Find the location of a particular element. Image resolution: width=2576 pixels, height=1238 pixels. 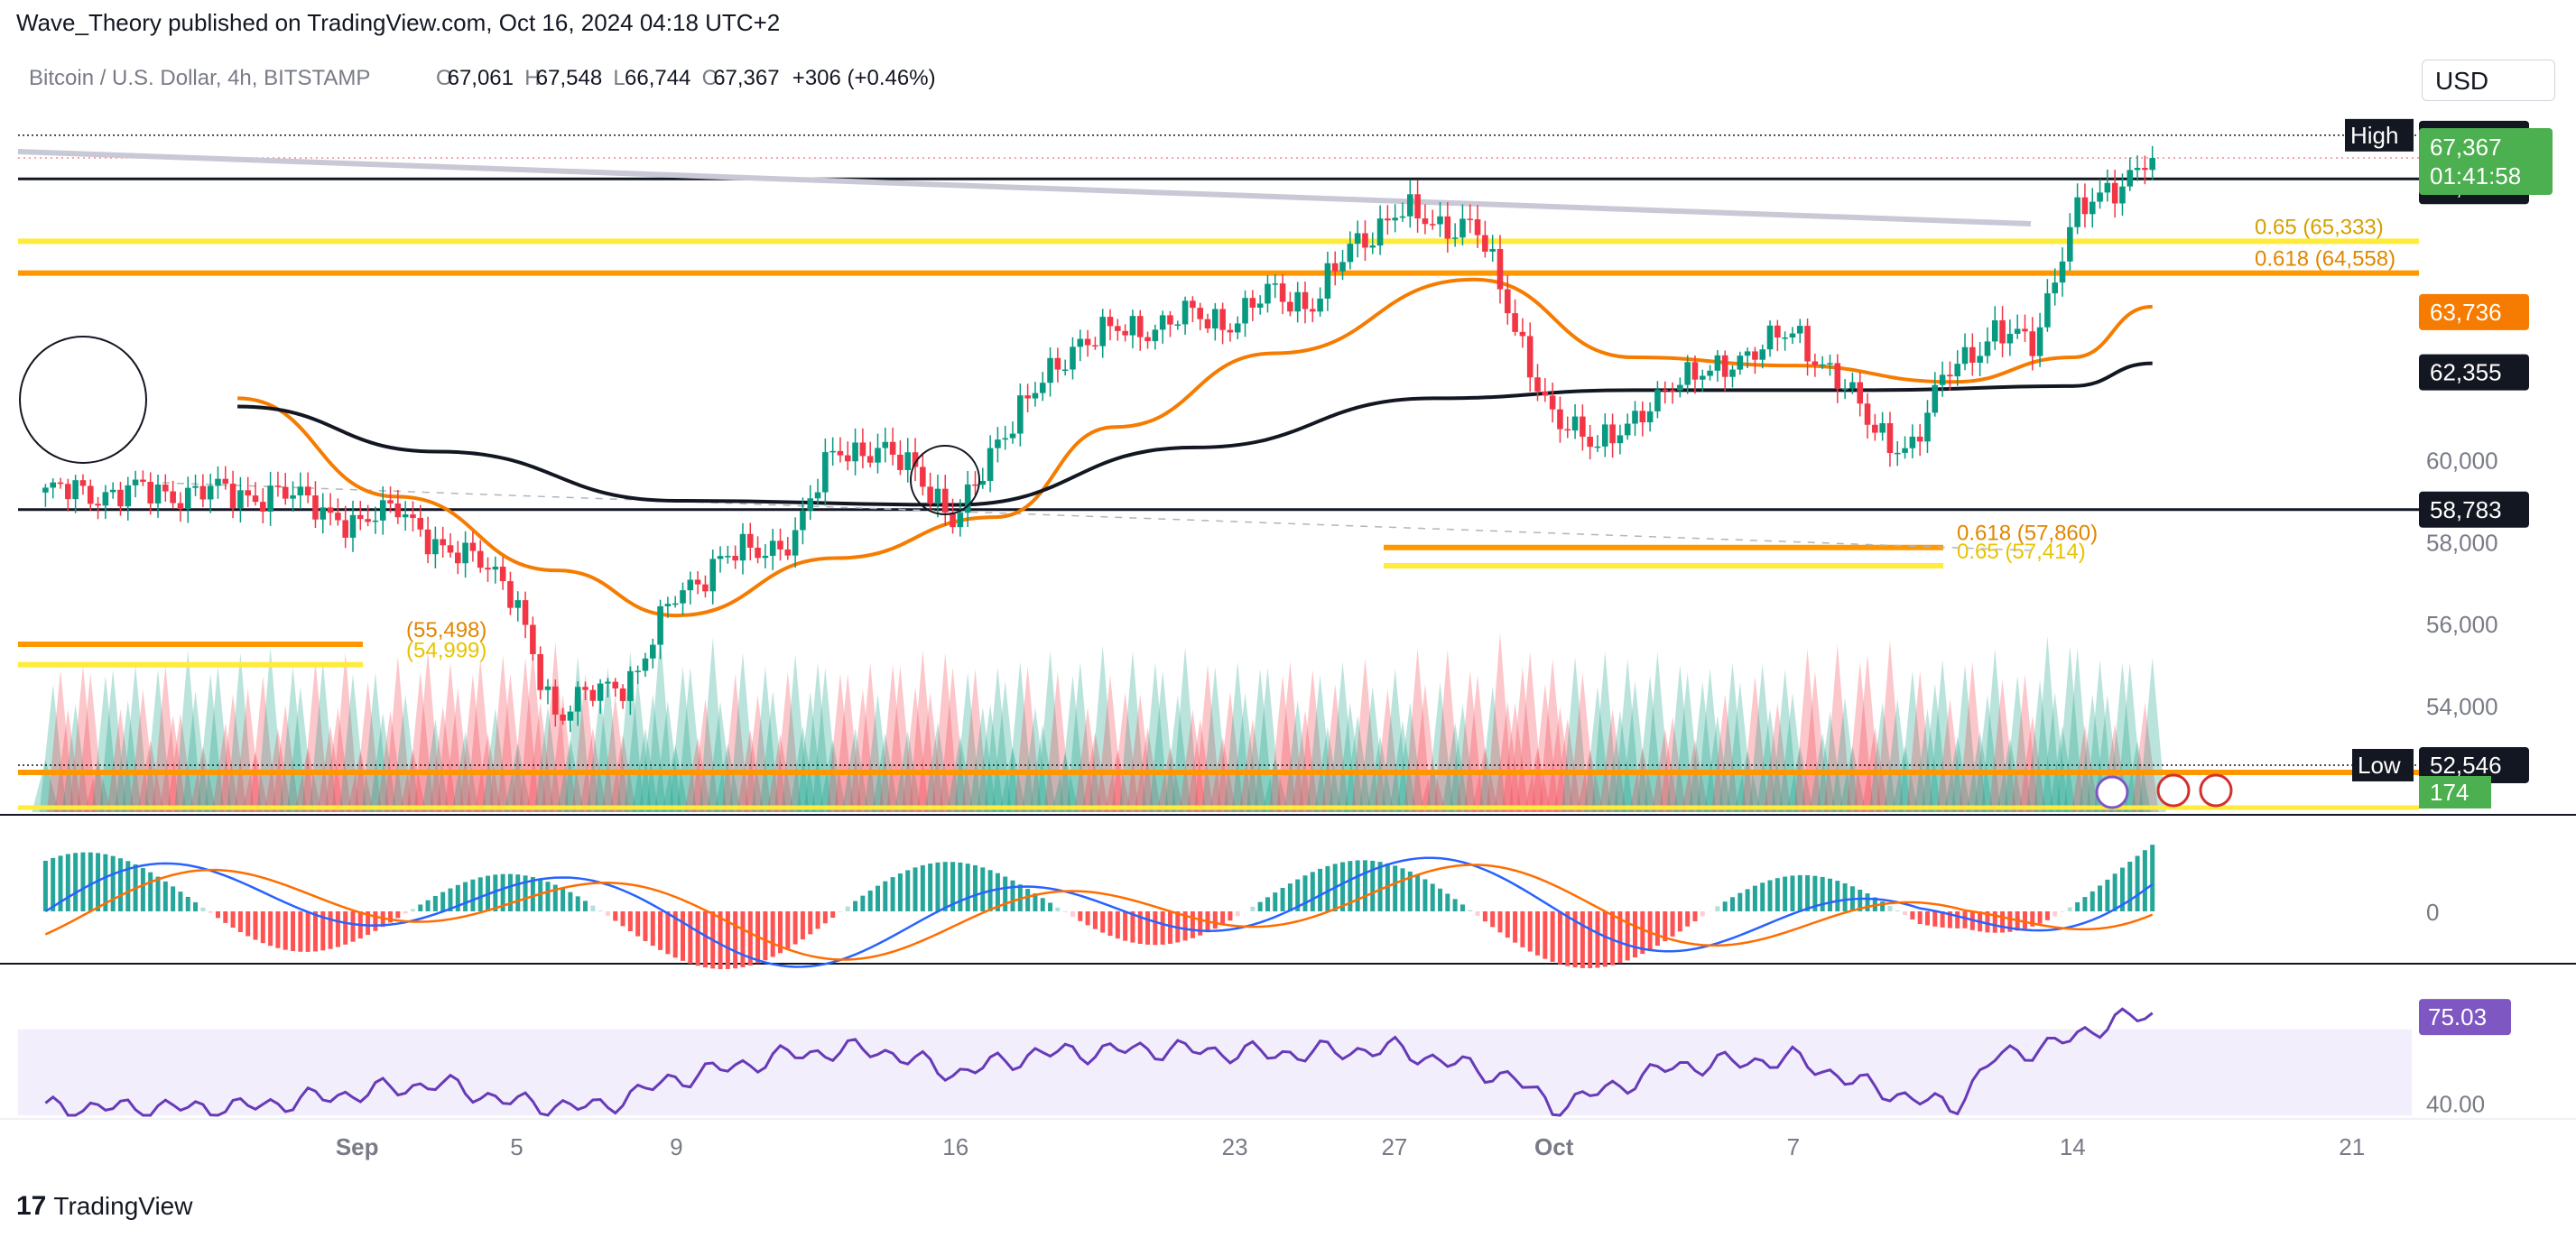

currency-button: USD is located at coordinates (2488, 80).